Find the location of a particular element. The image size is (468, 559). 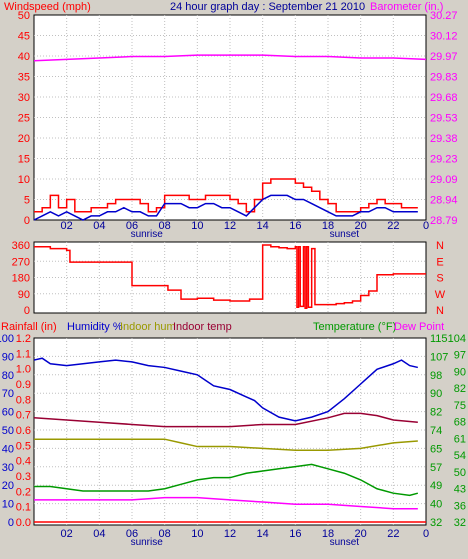

wind-x-ticks: 02 04 06 08 10 12 14 16 18 20 22 0 sunrise sunset is located at coordinates (245, 230).